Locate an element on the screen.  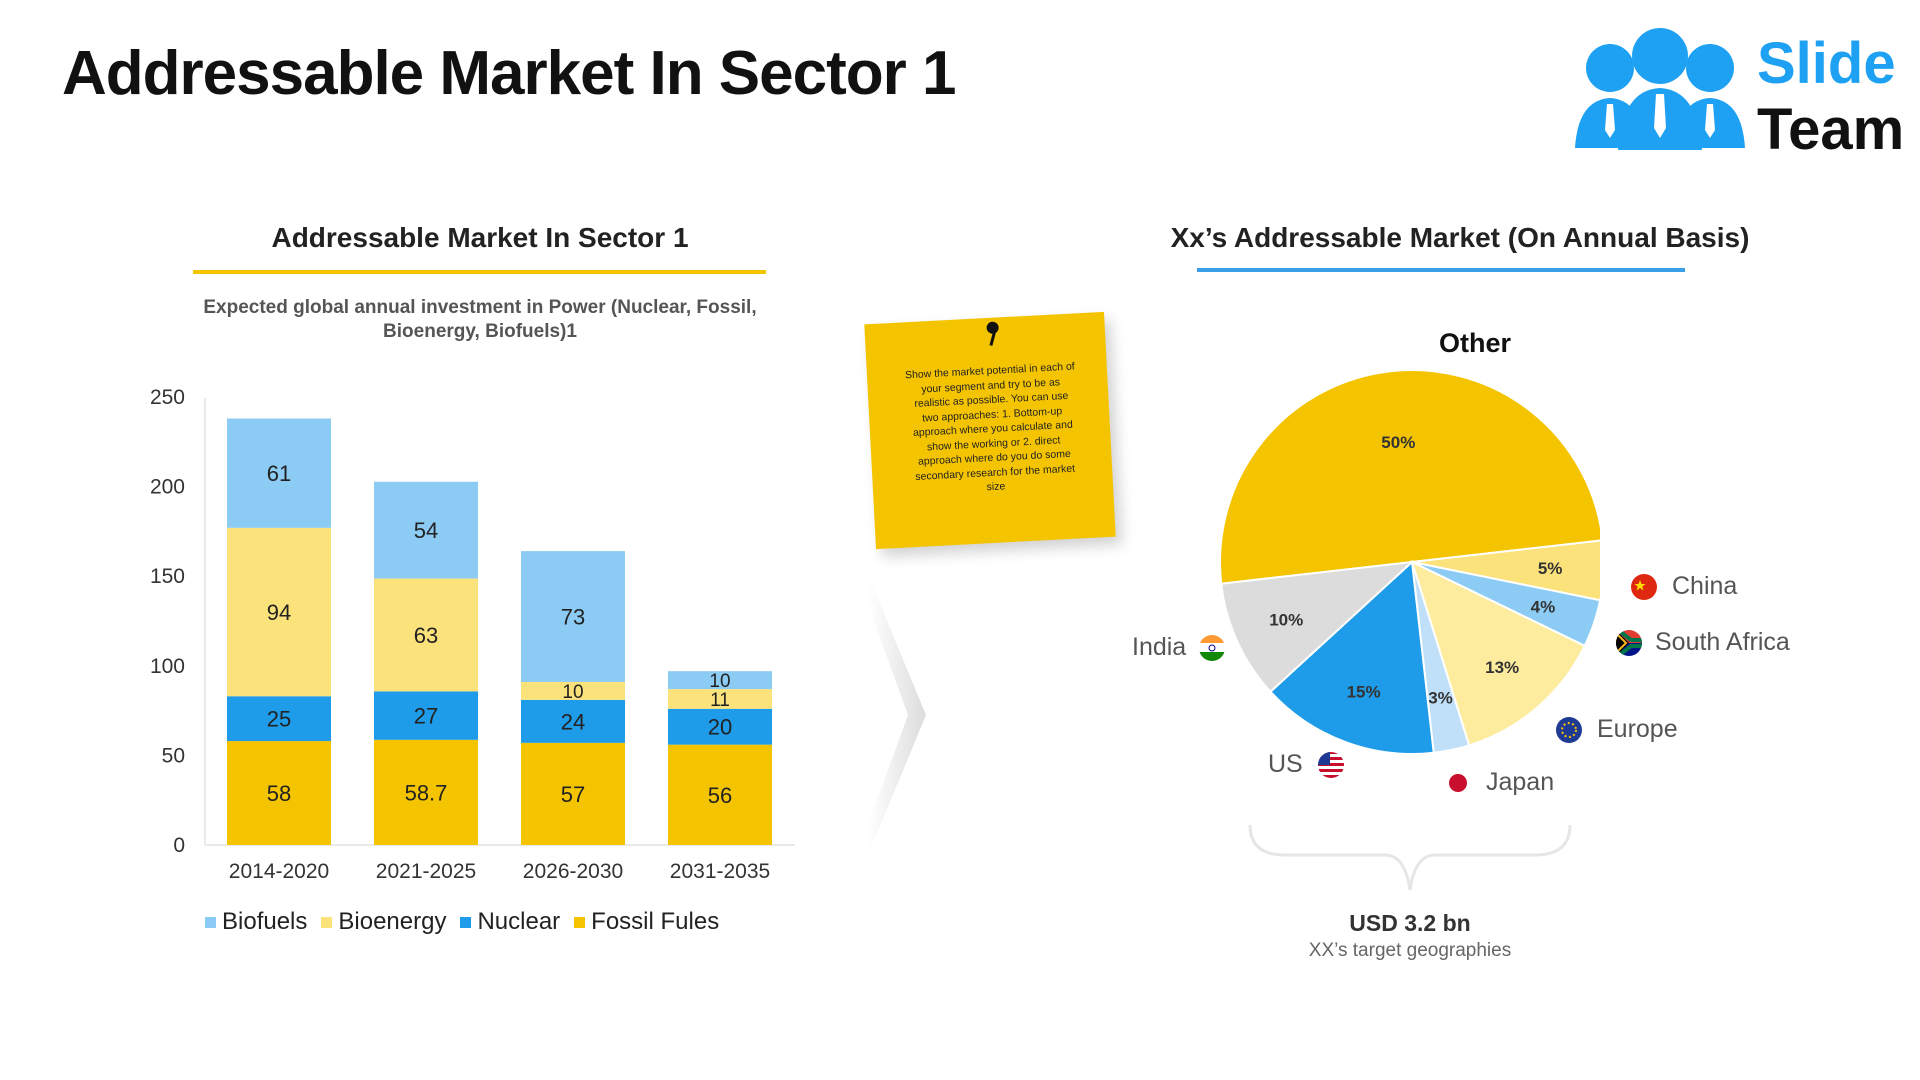
legend-label: Biofuels is located at coordinates (265, 921).